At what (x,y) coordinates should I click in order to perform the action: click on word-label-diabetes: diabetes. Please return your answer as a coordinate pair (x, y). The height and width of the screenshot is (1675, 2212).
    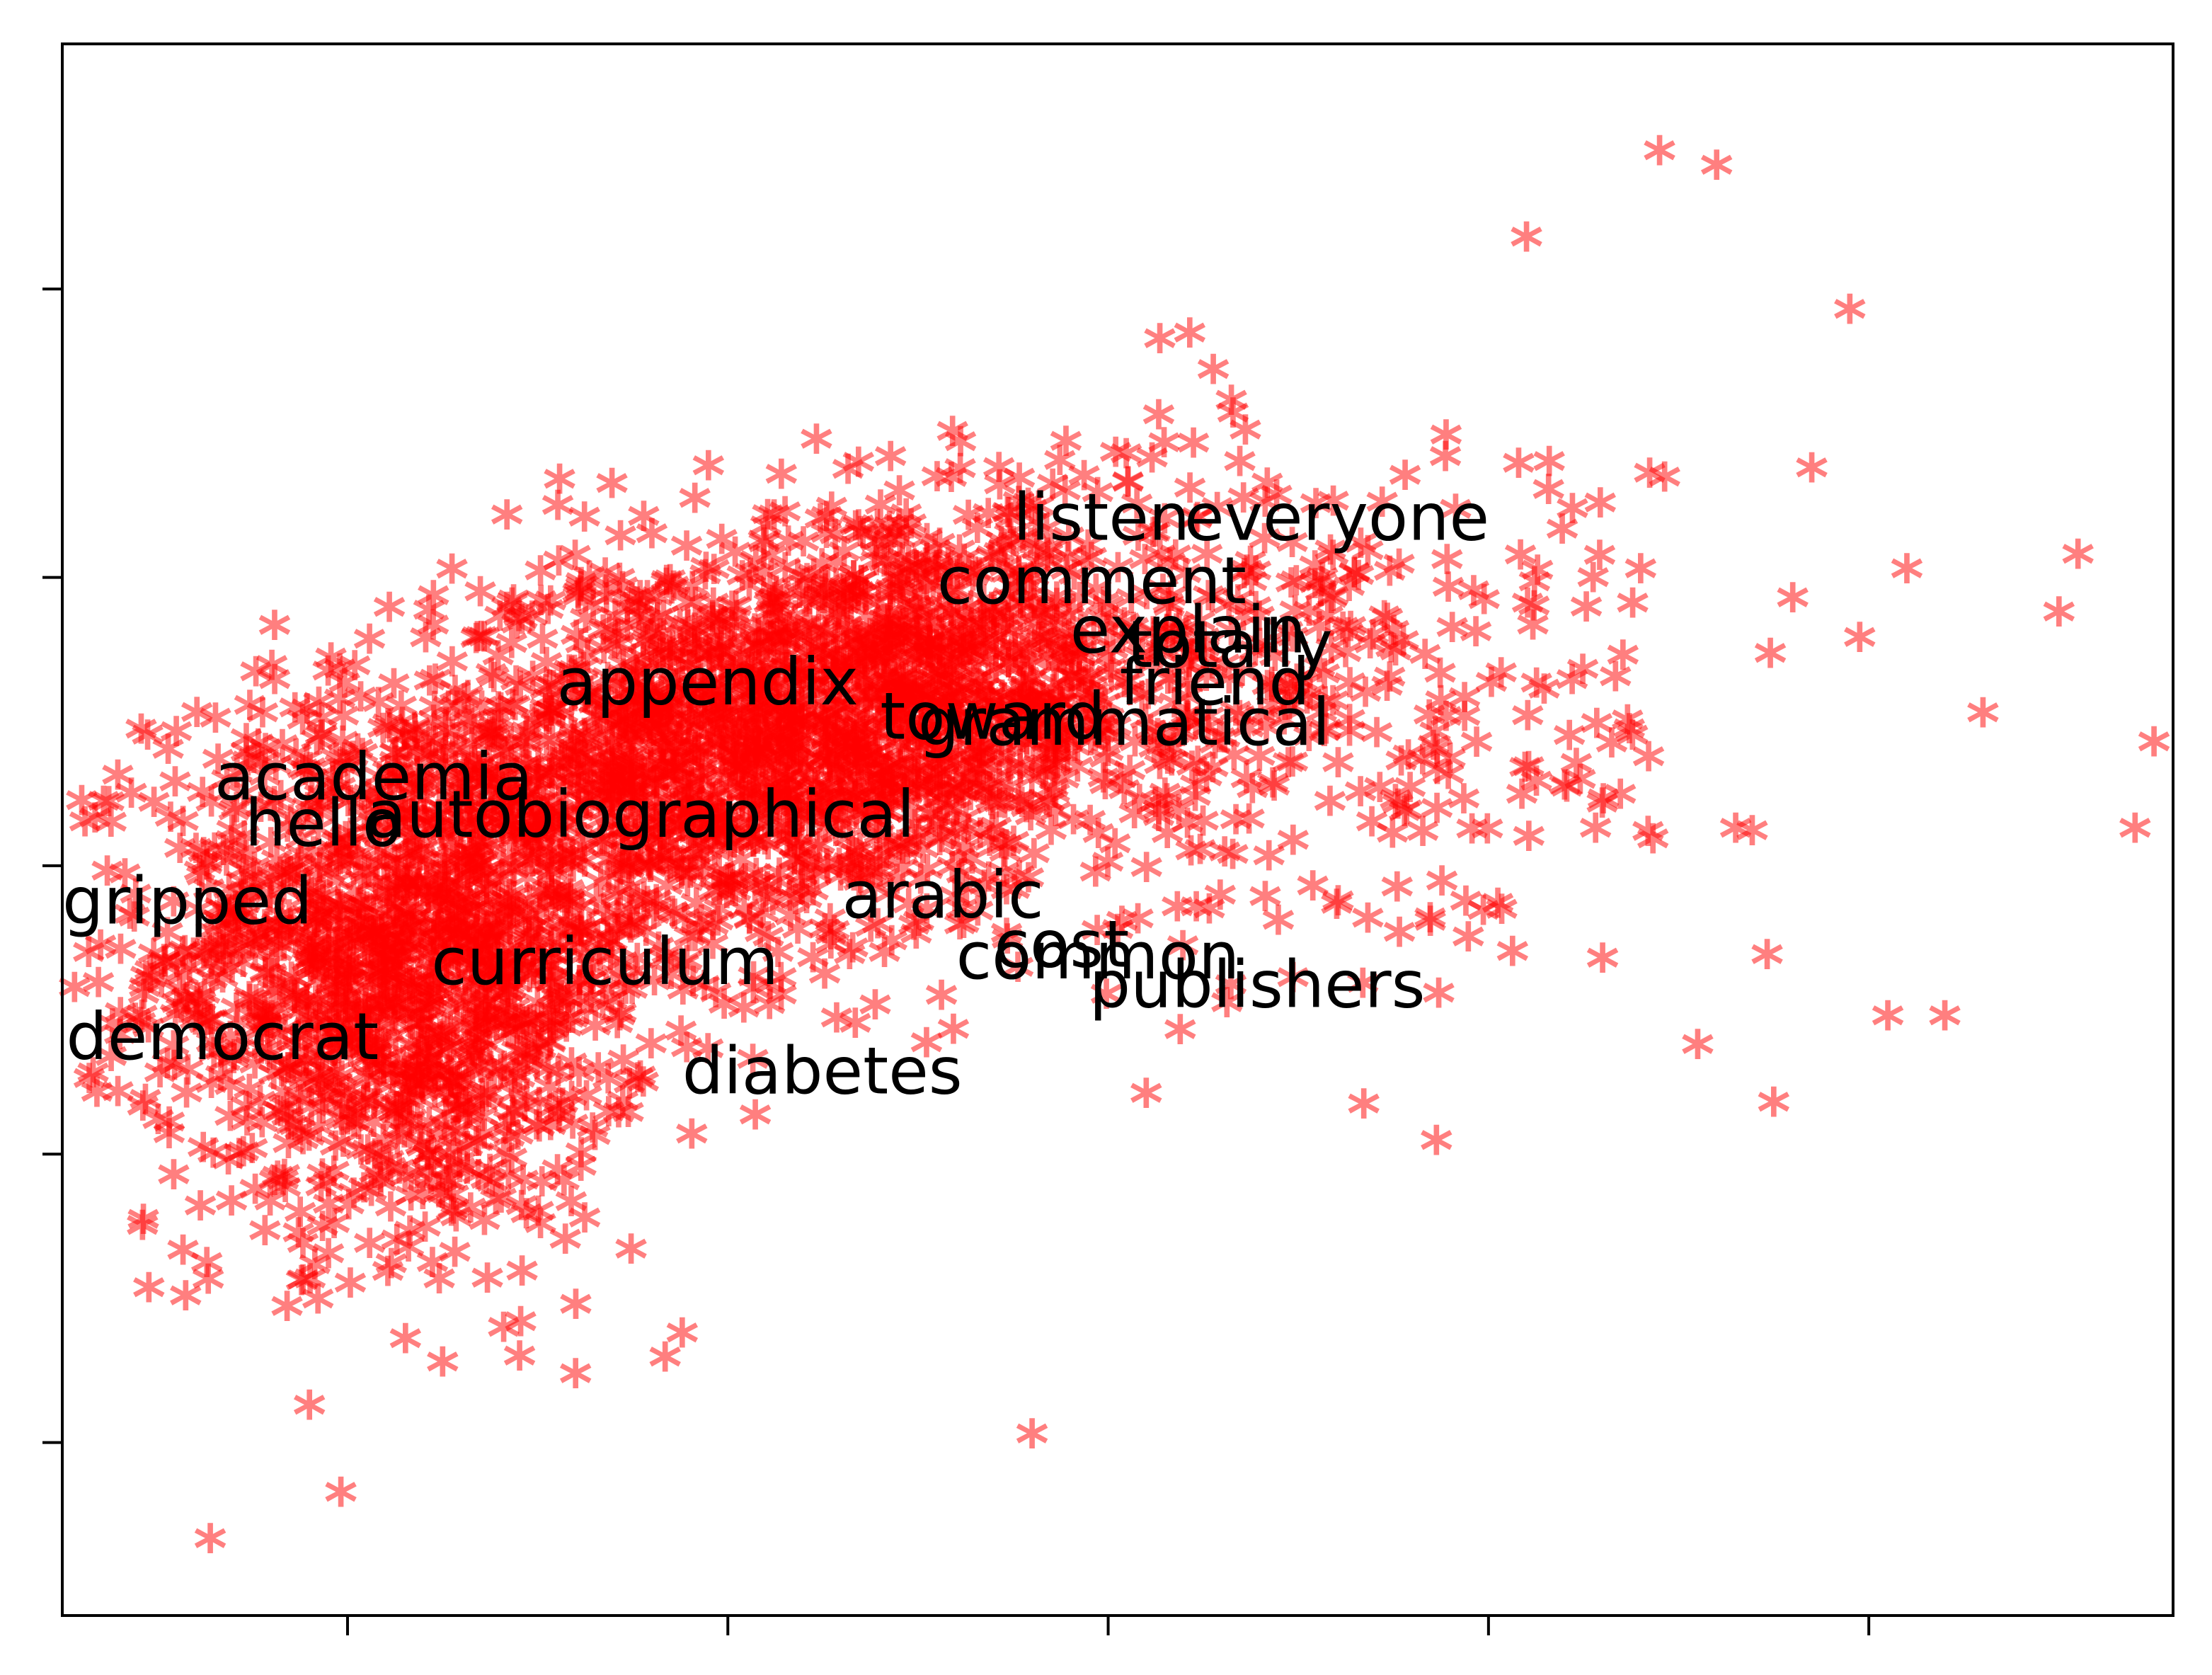
    Looking at the image, I should click on (822, 1071).